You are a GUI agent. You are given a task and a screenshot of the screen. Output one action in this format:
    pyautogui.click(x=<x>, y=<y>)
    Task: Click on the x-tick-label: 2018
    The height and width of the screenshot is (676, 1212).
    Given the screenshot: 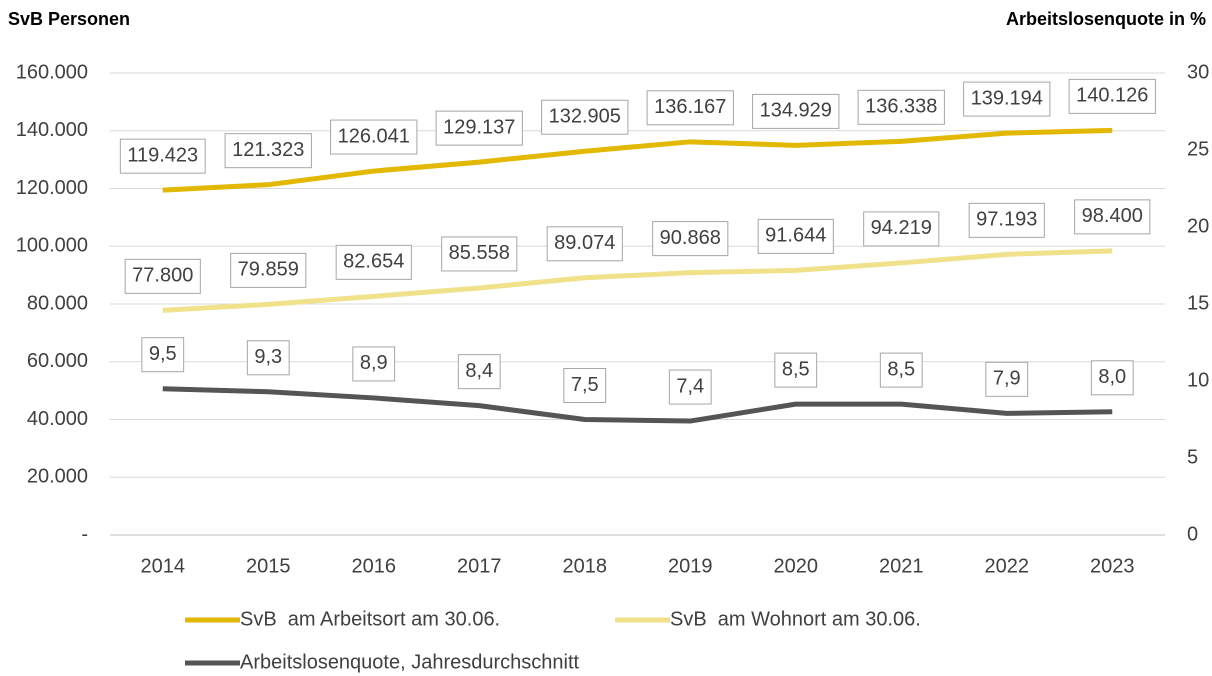 What is the action you would take?
    pyautogui.click(x=585, y=566)
    